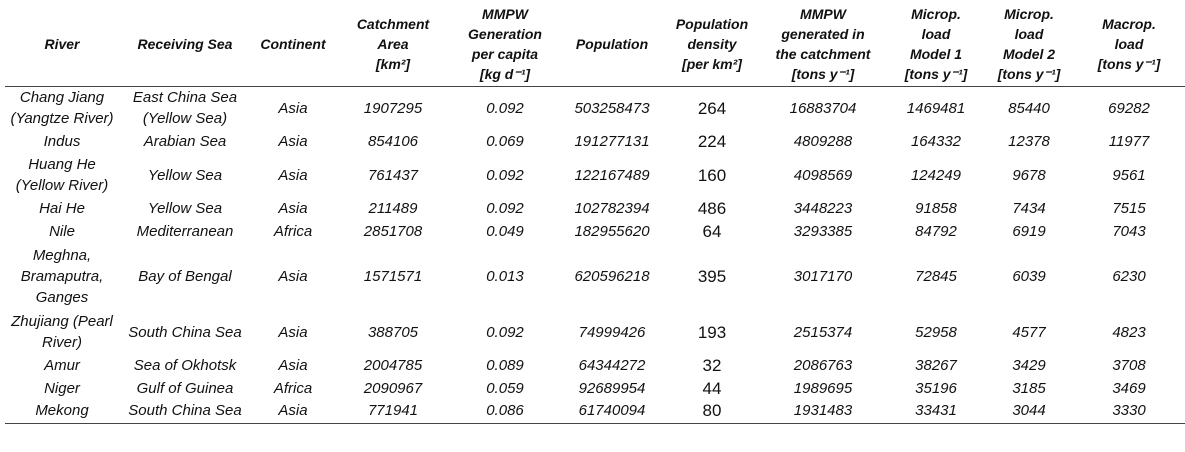 The height and width of the screenshot is (452, 1185). What do you see at coordinates (505, 276) in the screenshot?
I see `cell-per-capita: 0.013` at bounding box center [505, 276].